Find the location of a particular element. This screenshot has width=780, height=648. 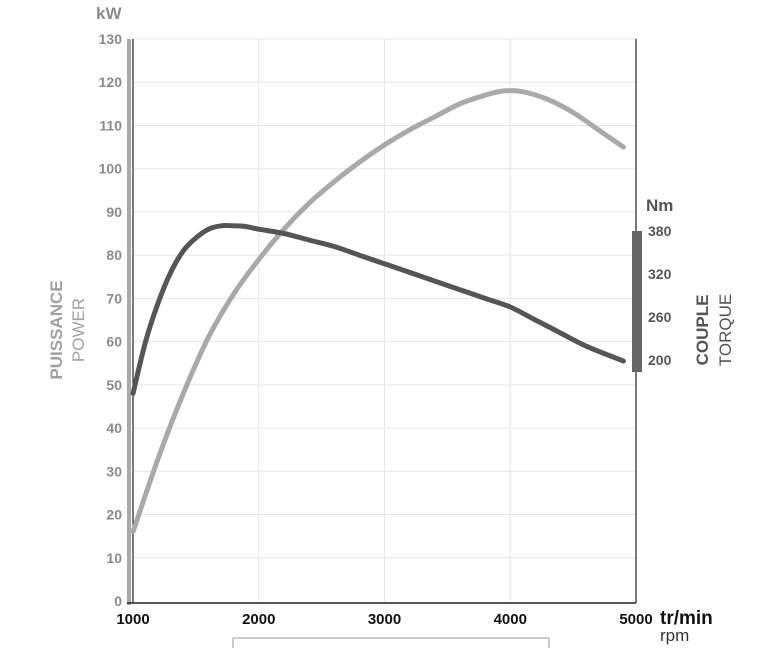

x-tick-label: 2000 is located at coordinates (258, 619).